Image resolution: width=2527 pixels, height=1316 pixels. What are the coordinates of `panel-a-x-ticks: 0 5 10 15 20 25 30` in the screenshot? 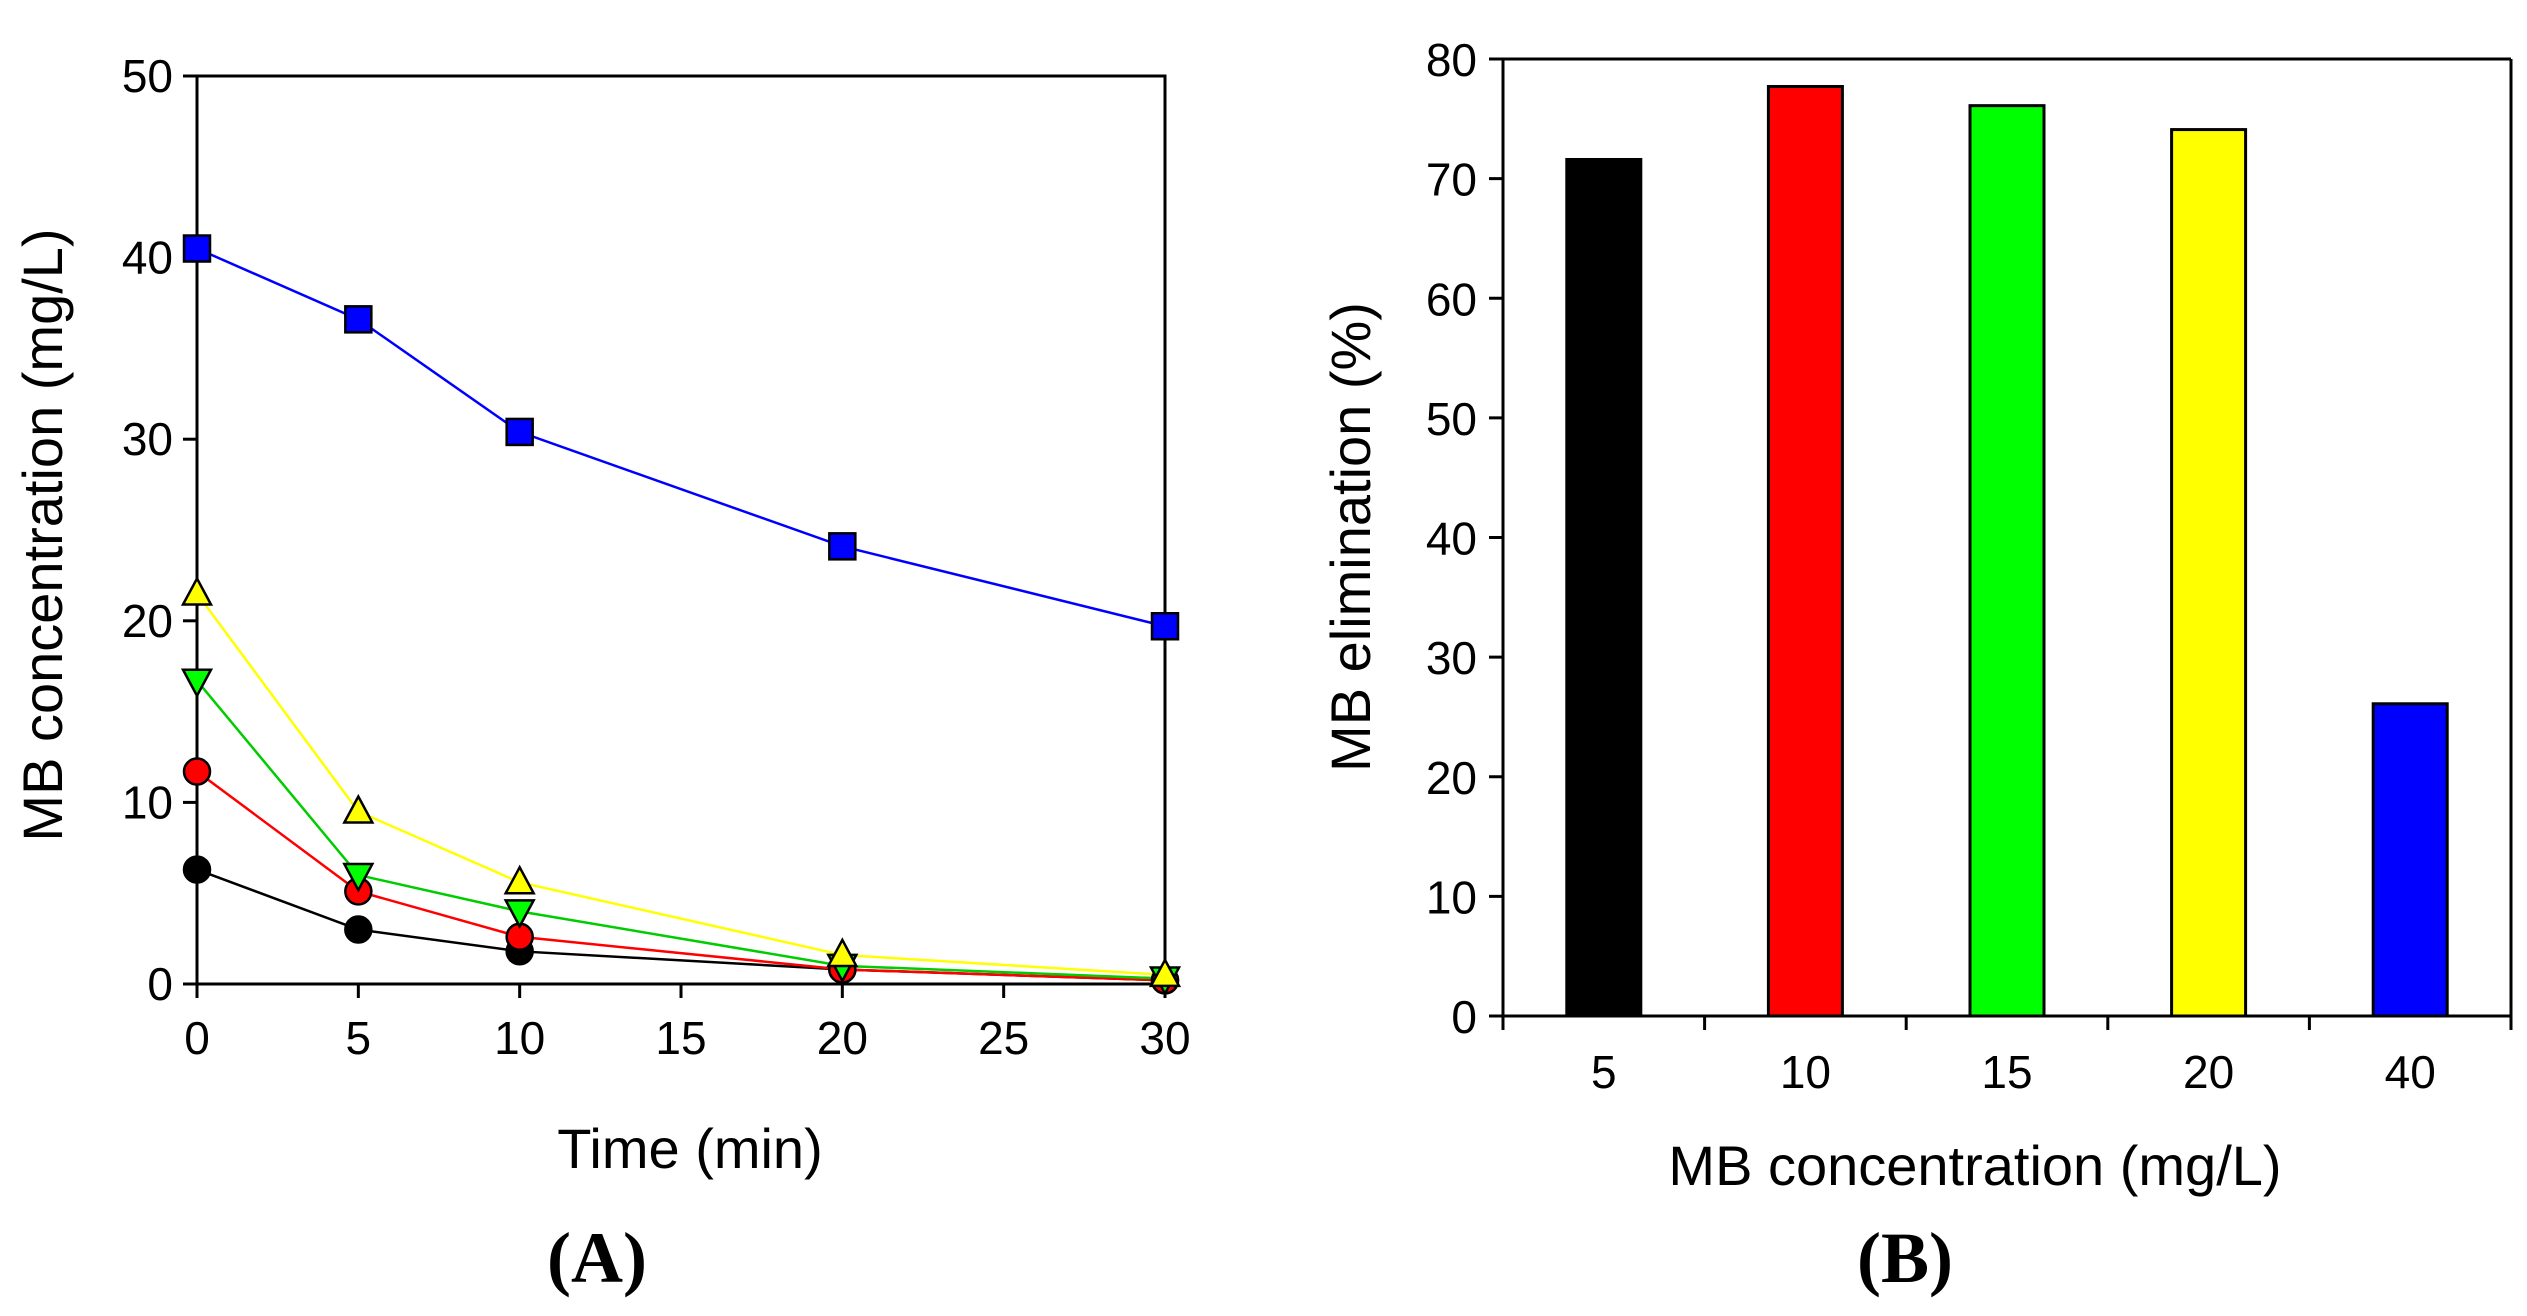 It's located at (687, 1024).